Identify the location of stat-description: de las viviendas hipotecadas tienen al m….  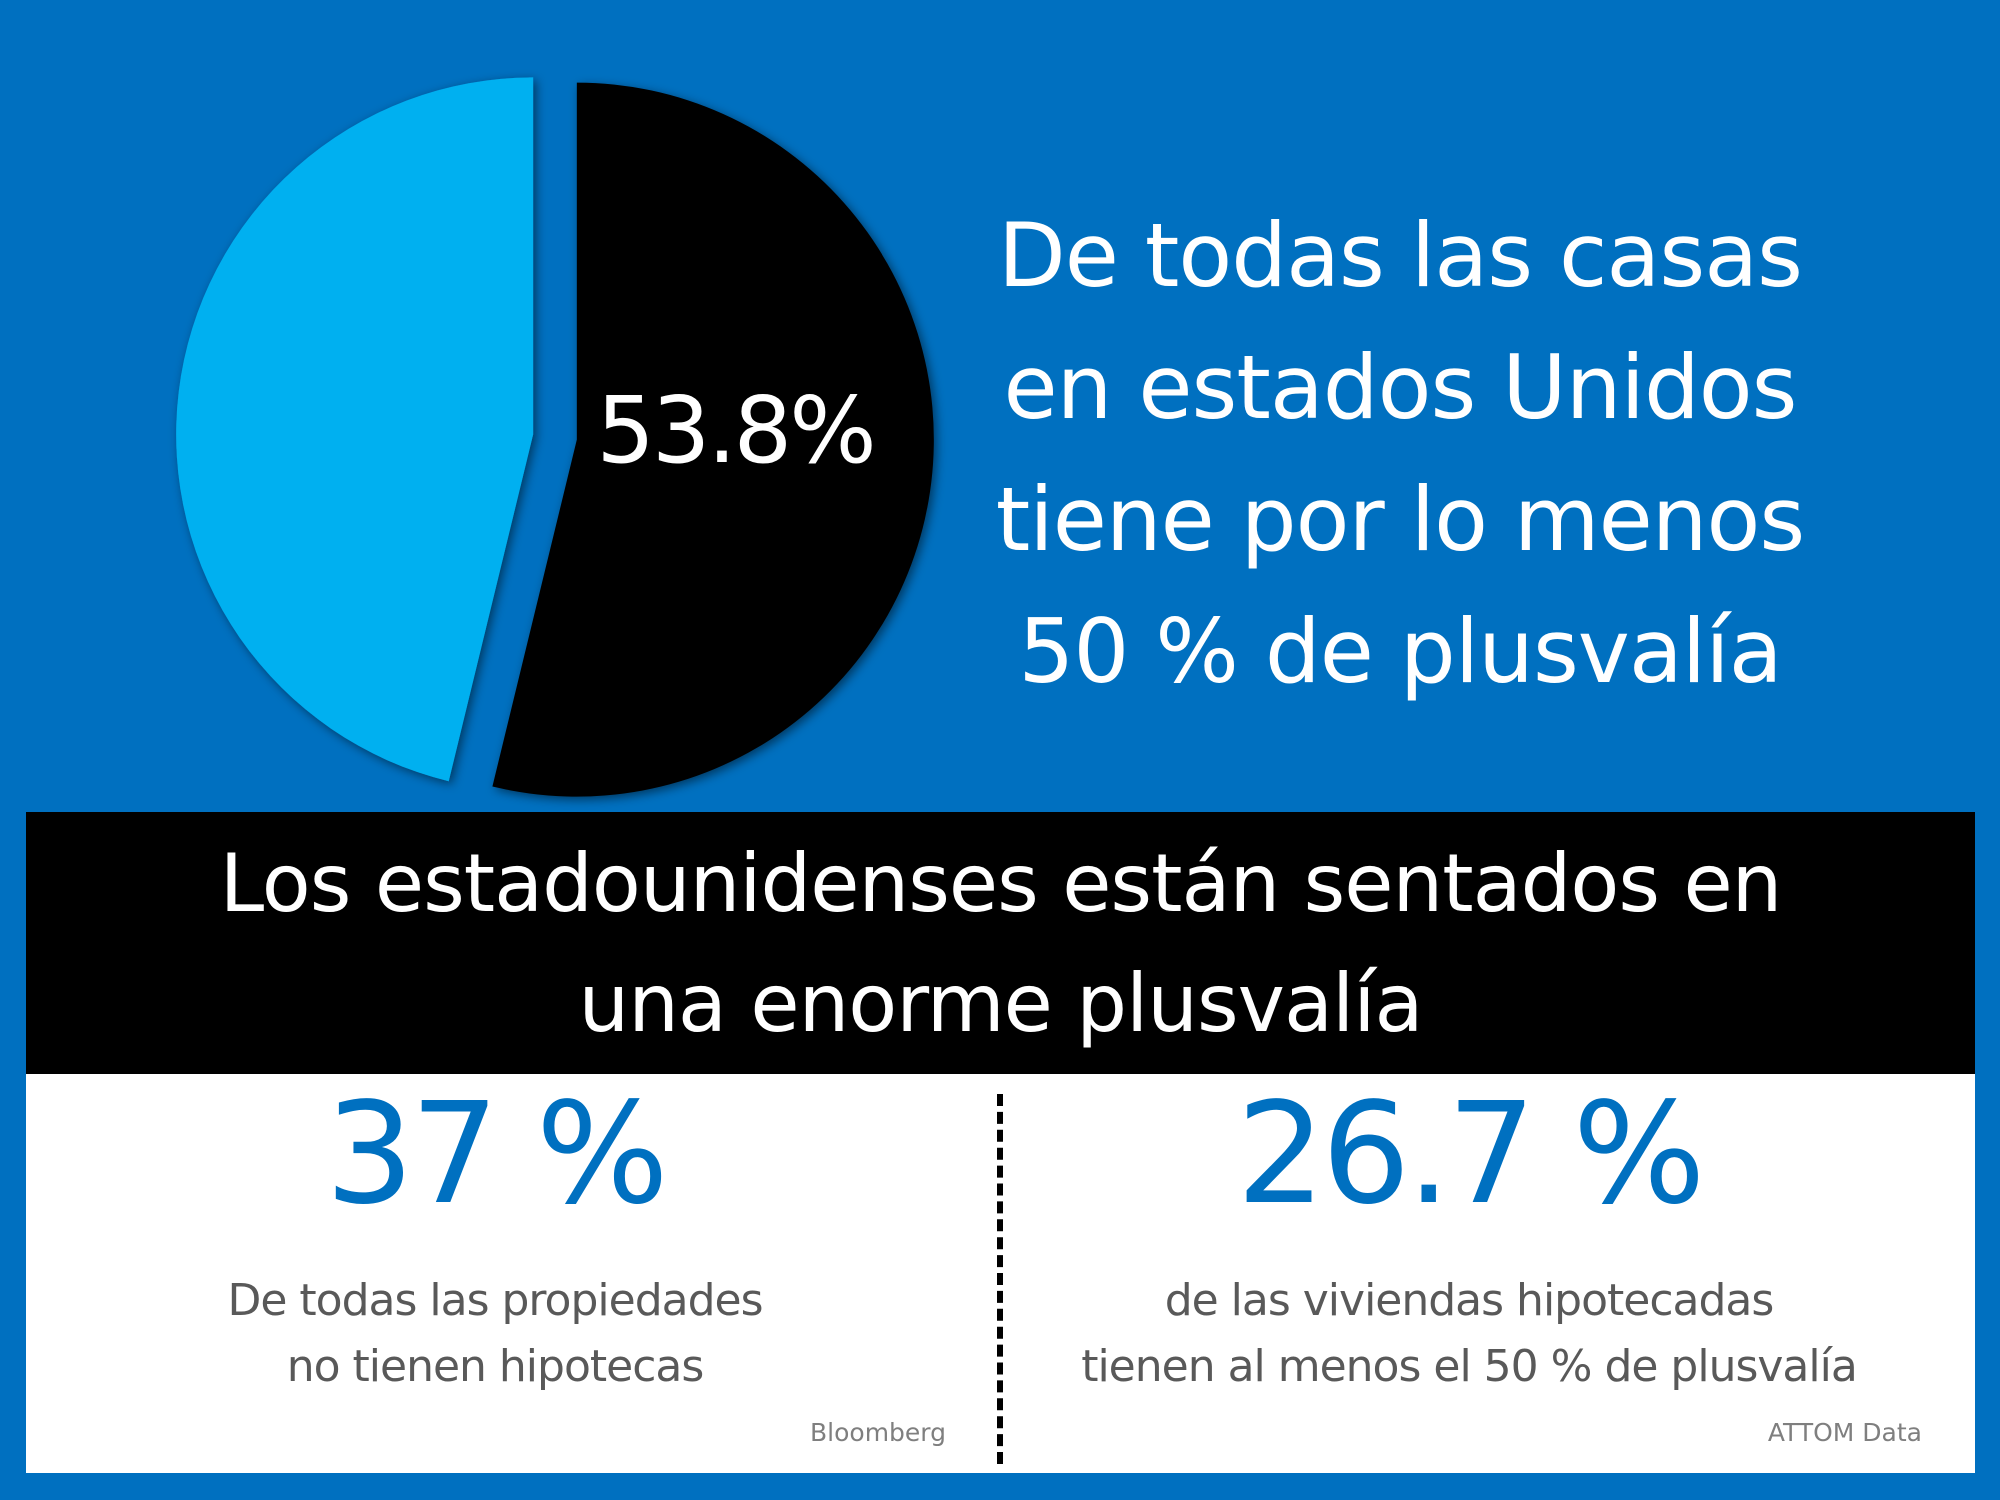
(1469, 1334).